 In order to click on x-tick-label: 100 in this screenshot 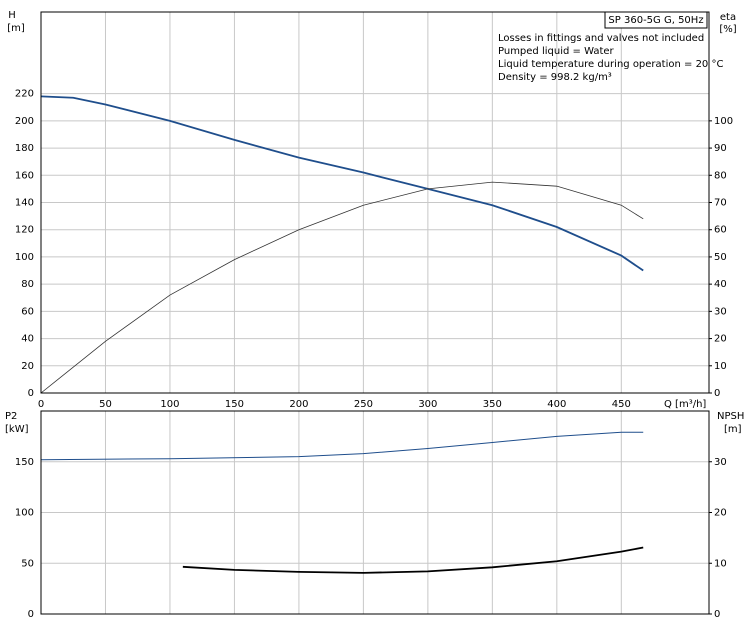, I will do `click(169, 404)`.